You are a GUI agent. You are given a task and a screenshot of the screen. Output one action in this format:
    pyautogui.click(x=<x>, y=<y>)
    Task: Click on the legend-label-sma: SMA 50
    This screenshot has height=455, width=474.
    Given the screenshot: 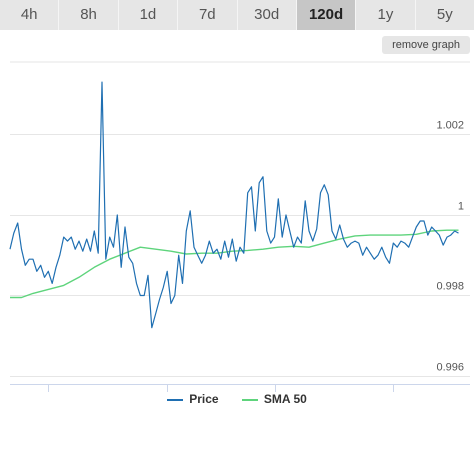 What is the action you would take?
    pyautogui.click(x=285, y=399)
    